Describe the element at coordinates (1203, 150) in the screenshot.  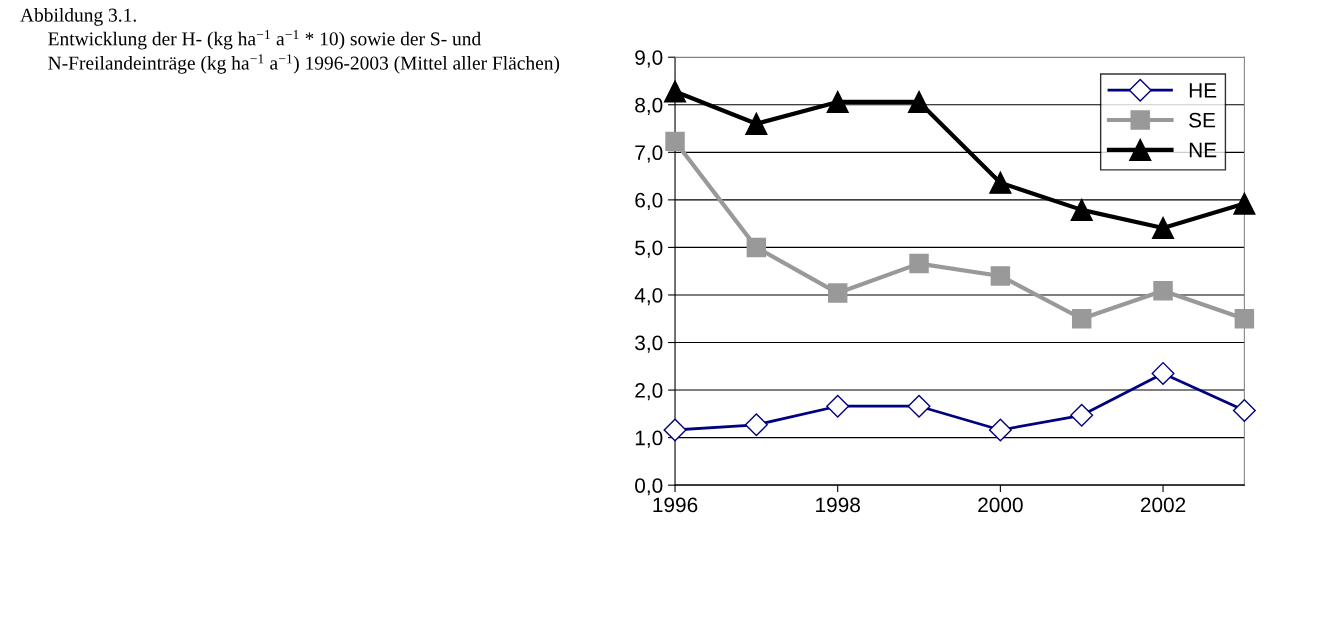
I see `legend-label: NE` at that location.